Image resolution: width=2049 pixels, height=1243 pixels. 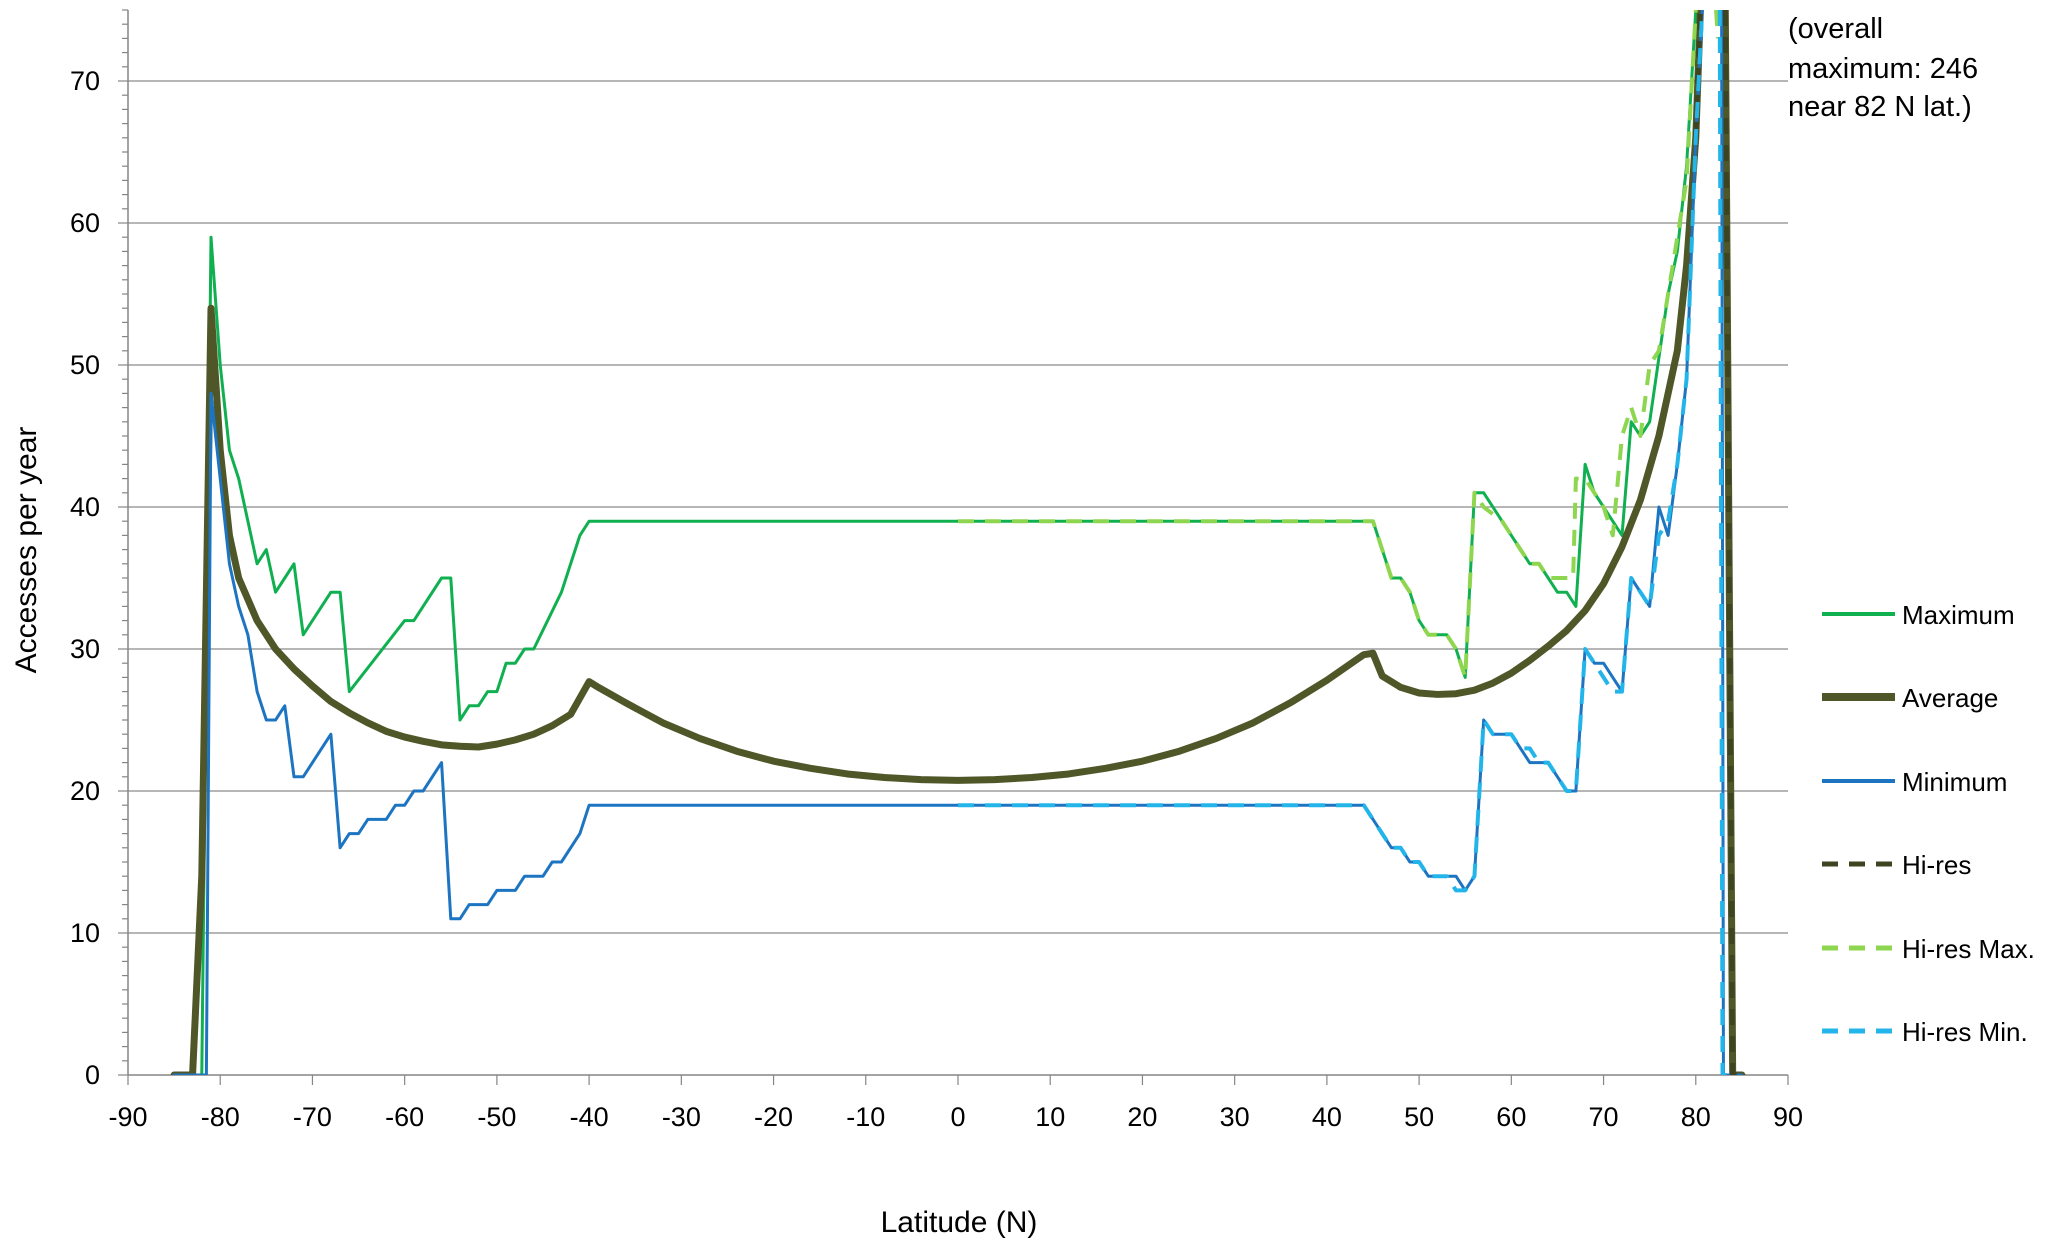 I want to click on x-tick-label: -40, so click(x=589, y=1117).